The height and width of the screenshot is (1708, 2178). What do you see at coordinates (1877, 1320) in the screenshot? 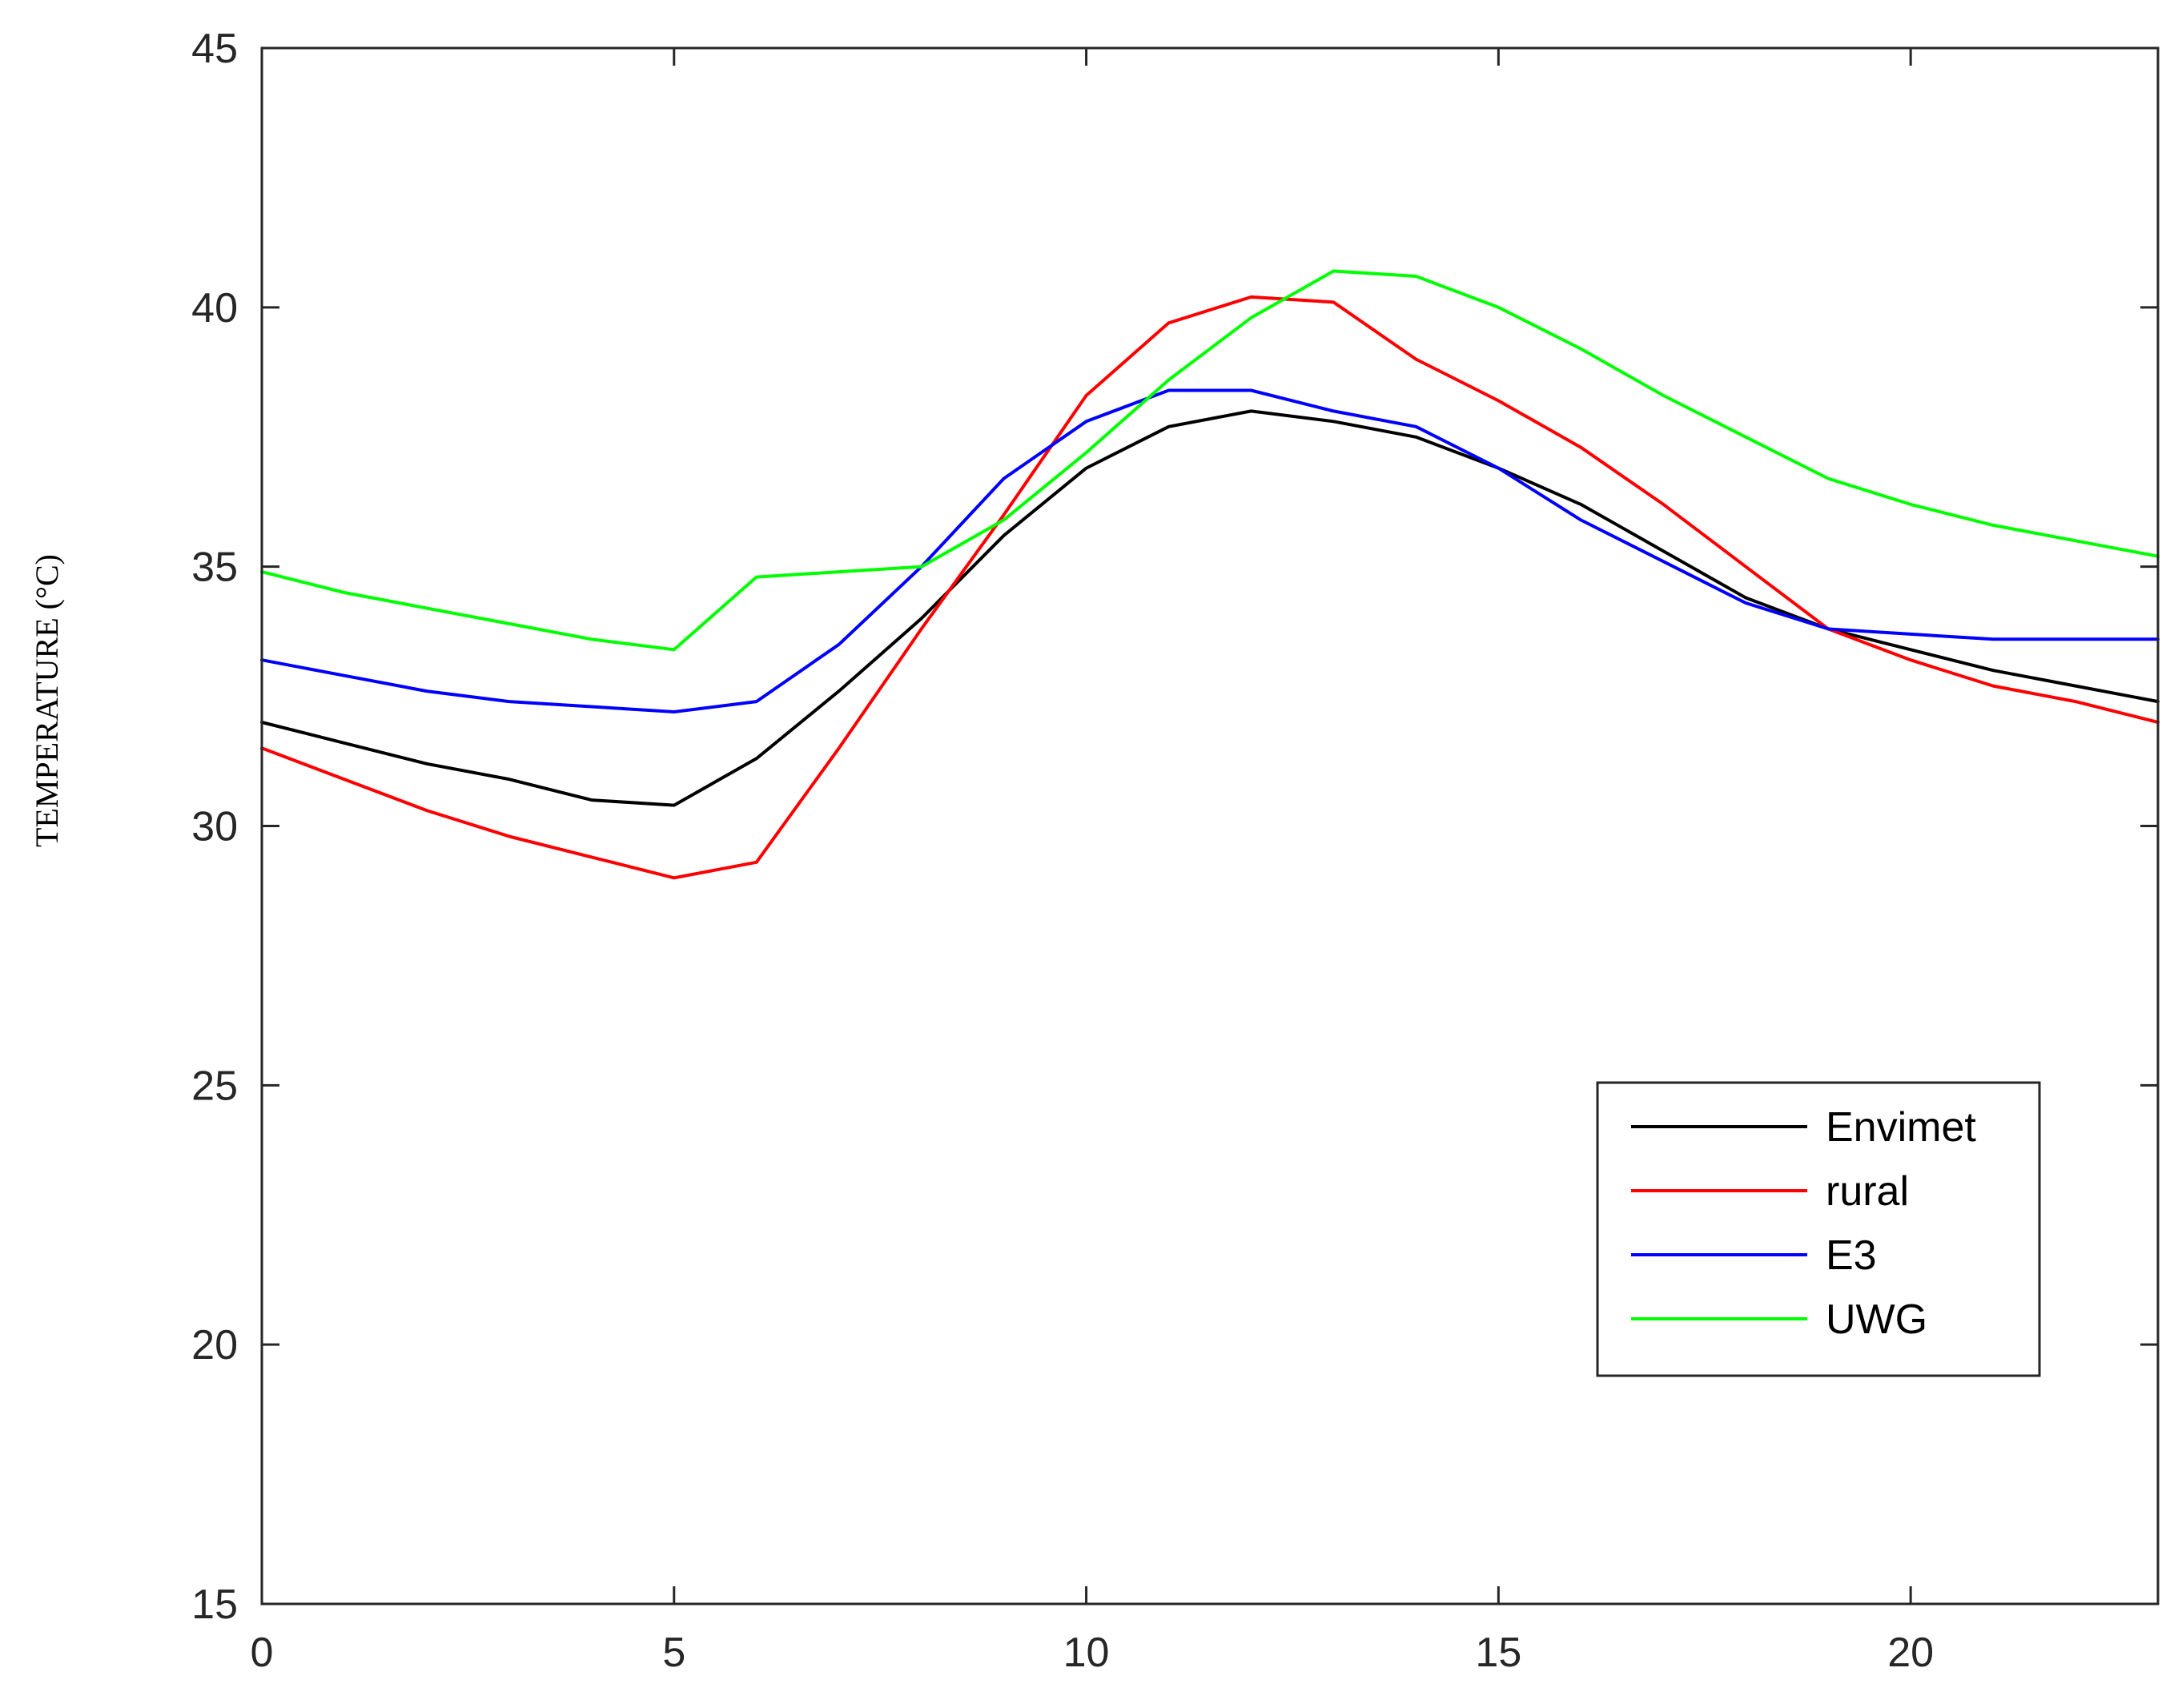
I see `legend-label-uwg: UWG` at bounding box center [1877, 1320].